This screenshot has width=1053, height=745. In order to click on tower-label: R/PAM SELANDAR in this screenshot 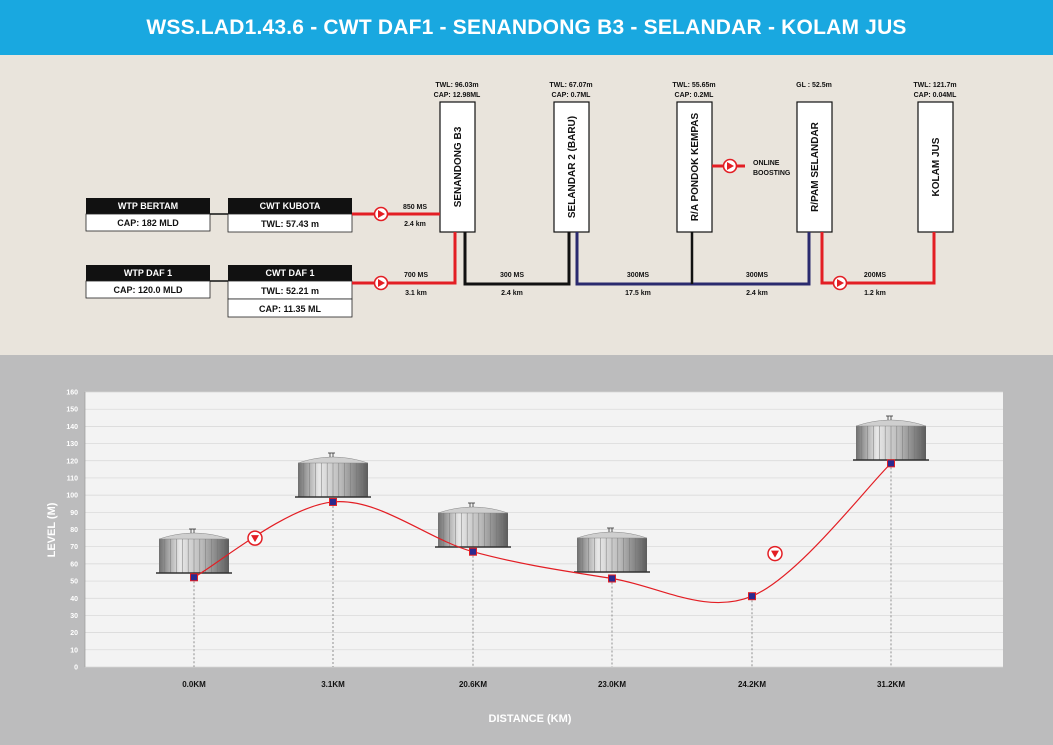, I will do `click(815, 166)`.